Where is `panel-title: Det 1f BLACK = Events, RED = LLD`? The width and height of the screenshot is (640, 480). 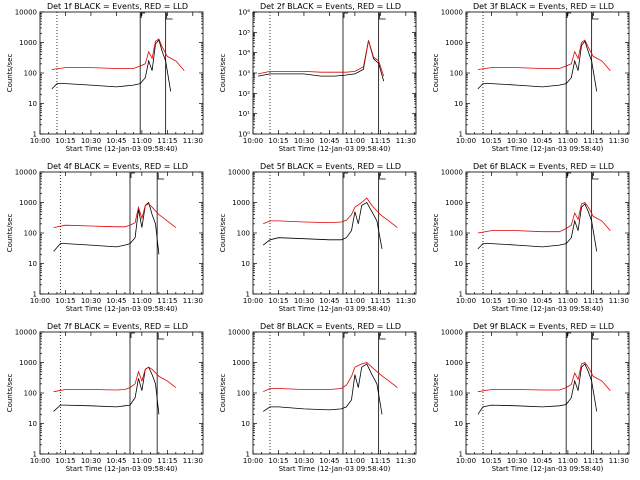 panel-title: Det 1f BLACK = Events, RED = LLD is located at coordinates (117, 6).